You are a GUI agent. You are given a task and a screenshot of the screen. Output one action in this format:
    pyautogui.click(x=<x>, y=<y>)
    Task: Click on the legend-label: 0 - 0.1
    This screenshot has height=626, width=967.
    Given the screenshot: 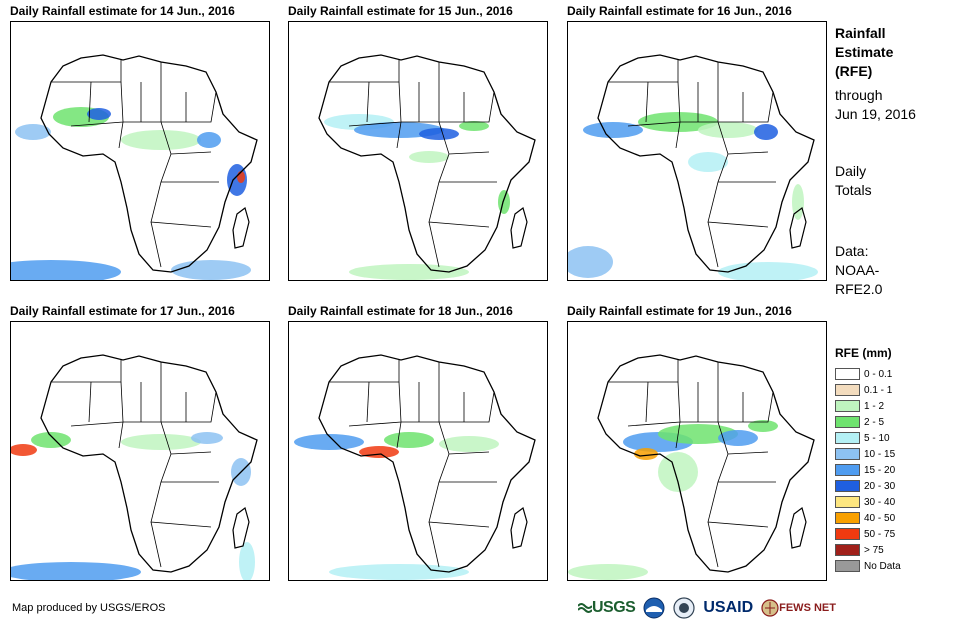 What is the action you would take?
    pyautogui.click(x=878, y=374)
    